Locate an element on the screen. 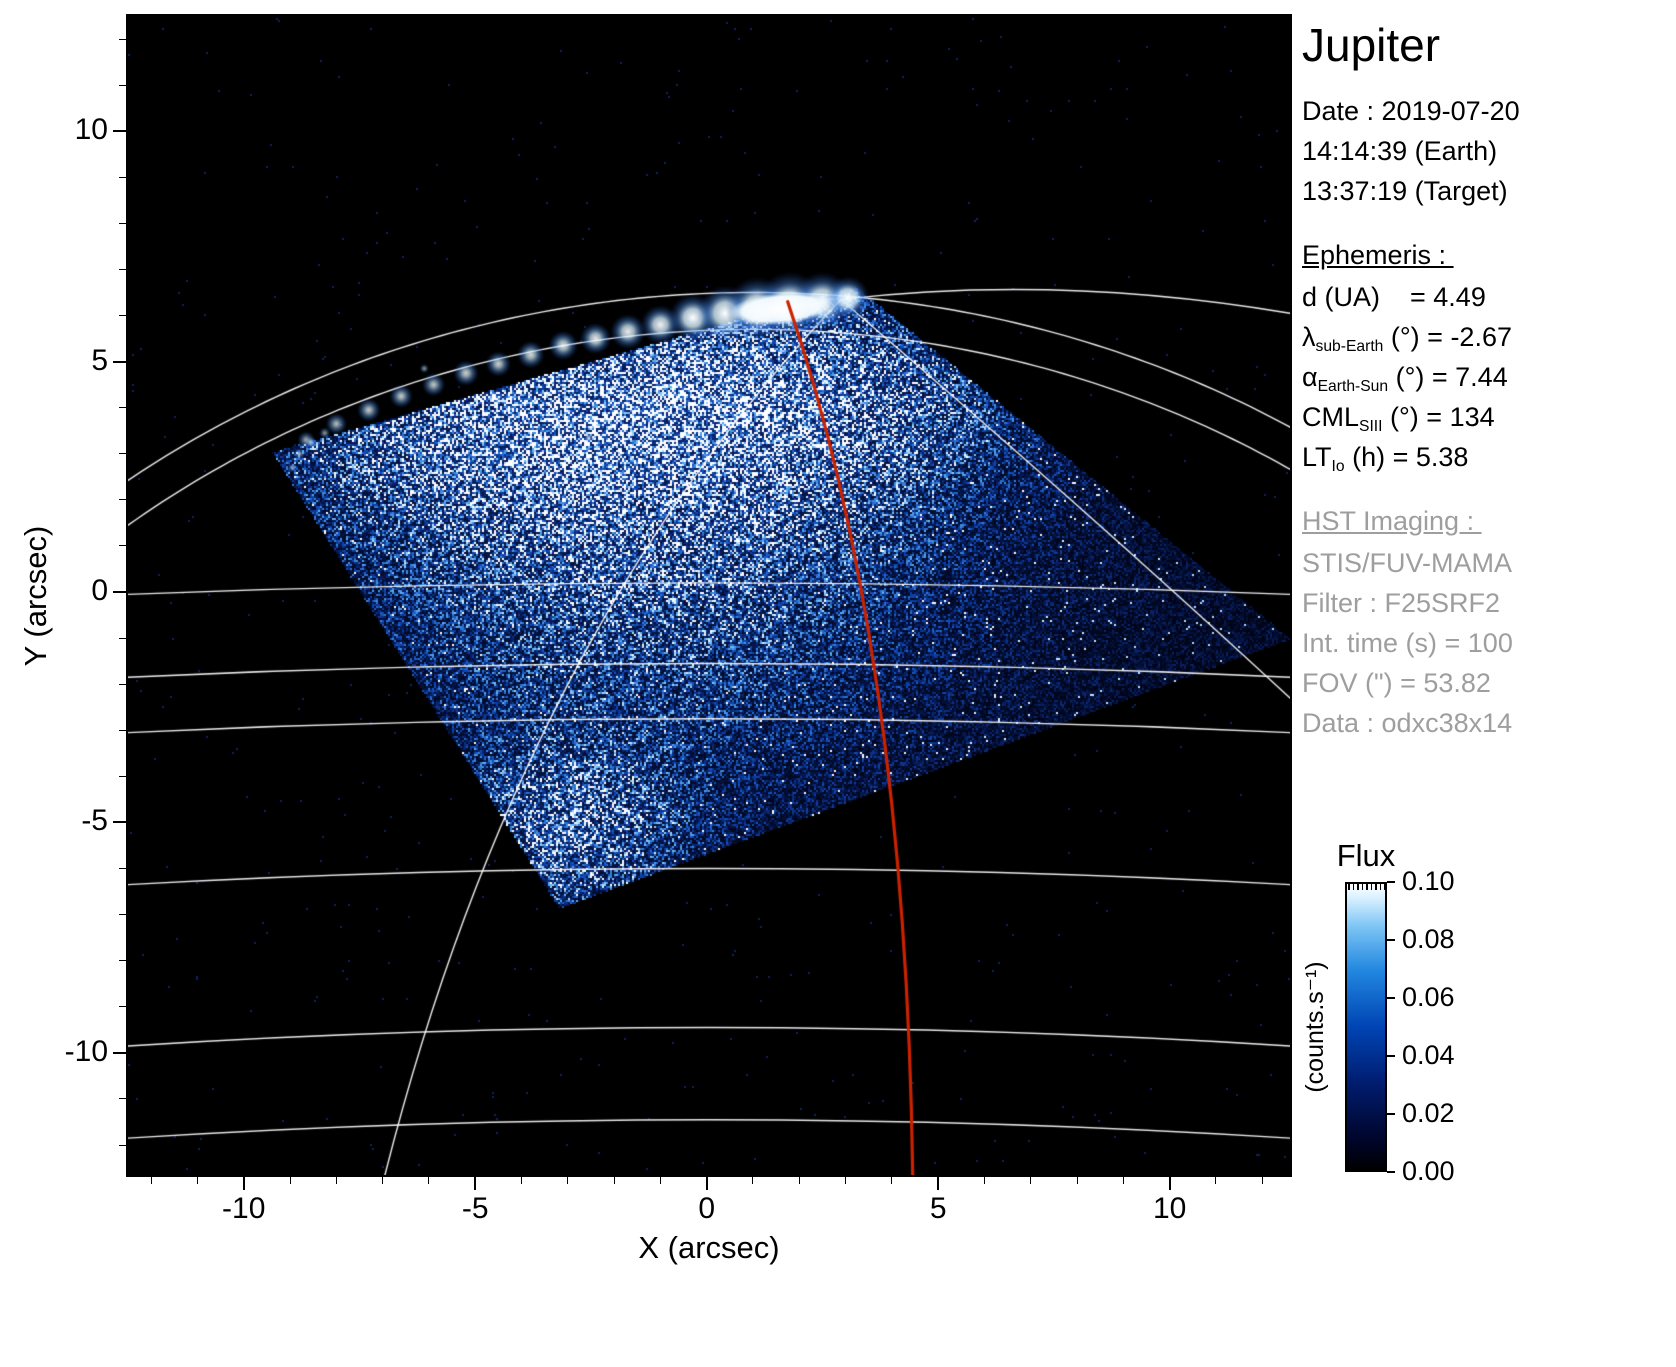  eph-value: (h) = 5.38 is located at coordinates (1406, 457).